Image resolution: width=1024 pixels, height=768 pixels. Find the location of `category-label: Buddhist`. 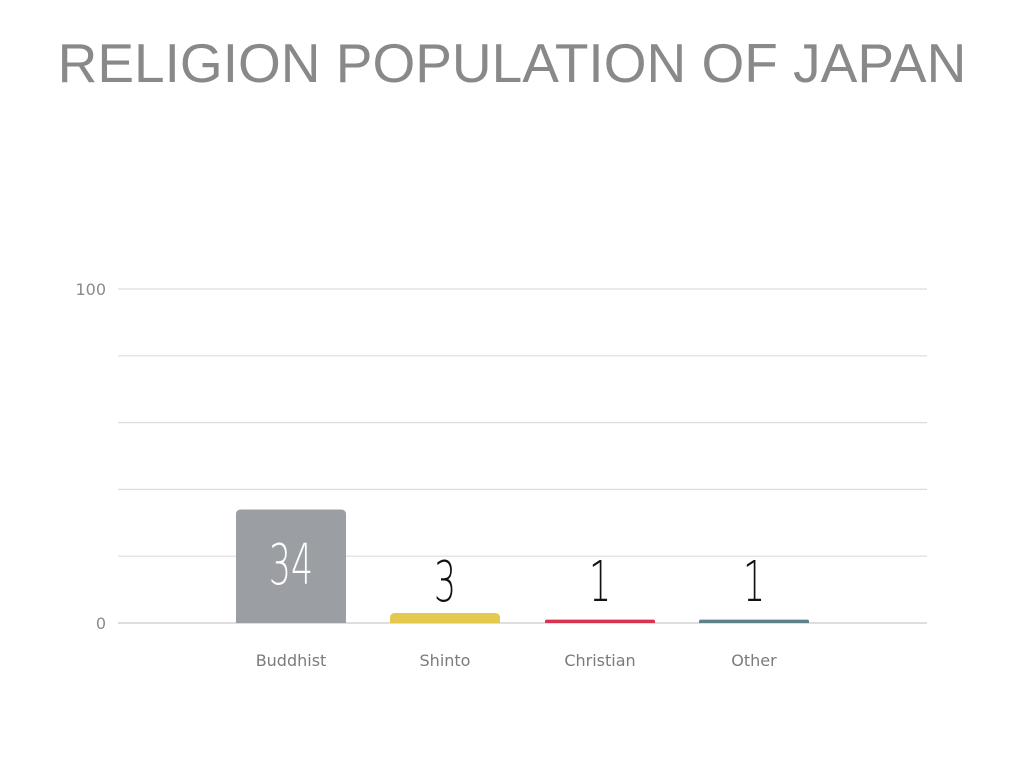

category-label: Buddhist is located at coordinates (291, 660).